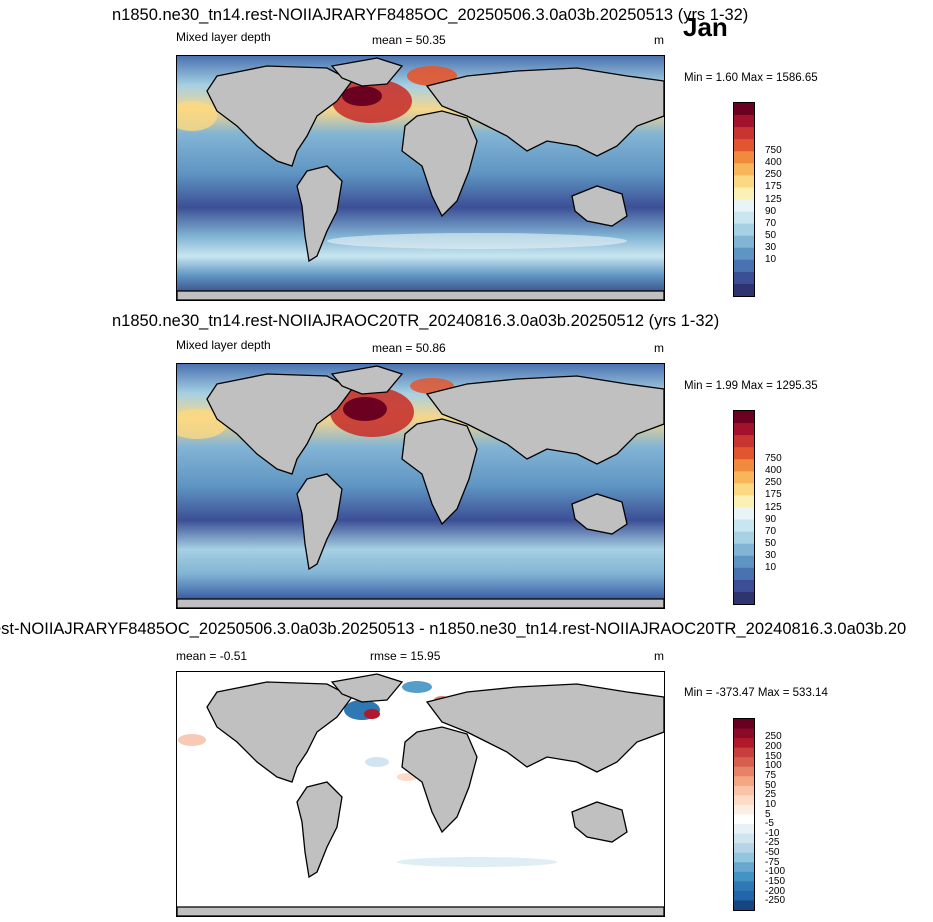 The image size is (933, 922). What do you see at coordinates (756, 693) in the screenshot?
I see `minmax-label: Min = -373.47 Max = 533.14` at bounding box center [756, 693].